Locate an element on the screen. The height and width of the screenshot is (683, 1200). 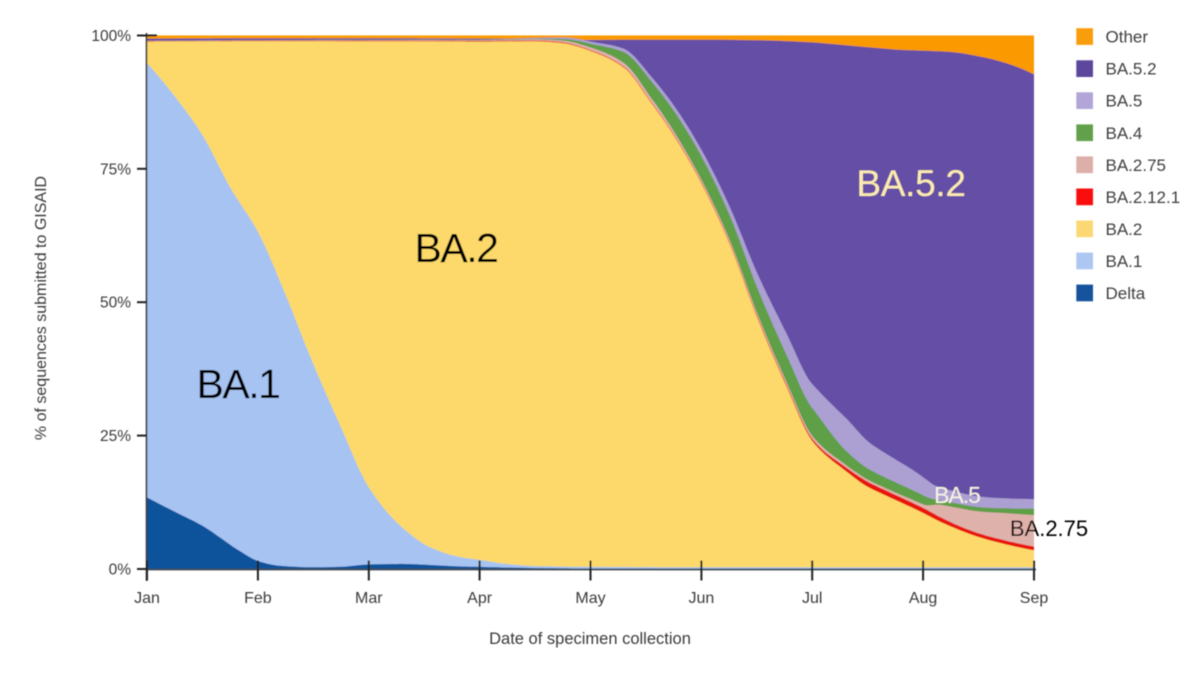
svg-text: Jun is located at coordinates (702, 598).